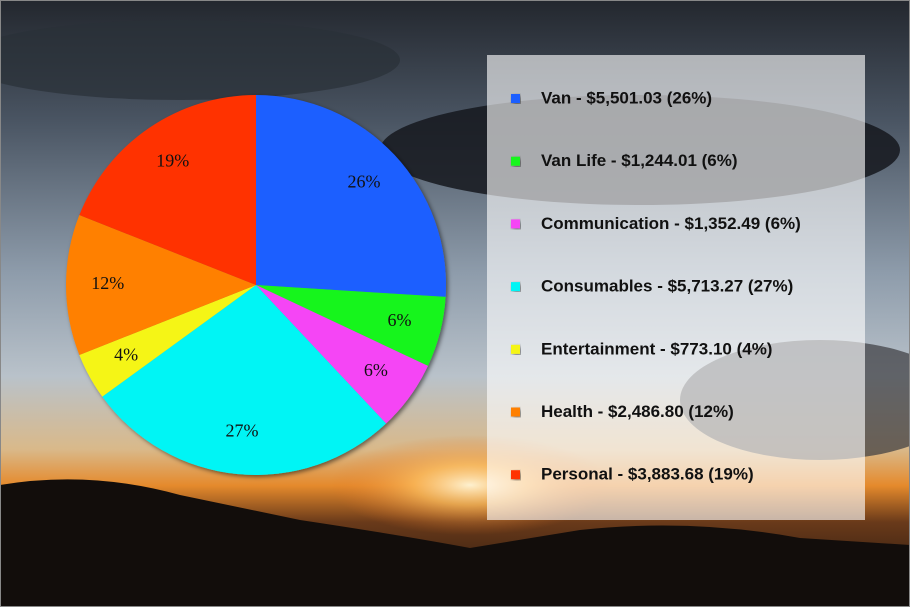 The width and height of the screenshot is (910, 607). What do you see at coordinates (126, 355) in the screenshot?
I see `data-label: 4%` at bounding box center [126, 355].